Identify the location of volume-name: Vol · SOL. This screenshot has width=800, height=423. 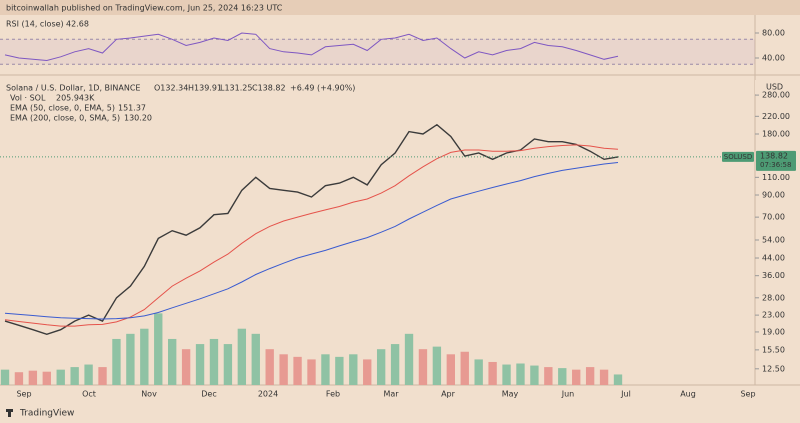
(28, 98).